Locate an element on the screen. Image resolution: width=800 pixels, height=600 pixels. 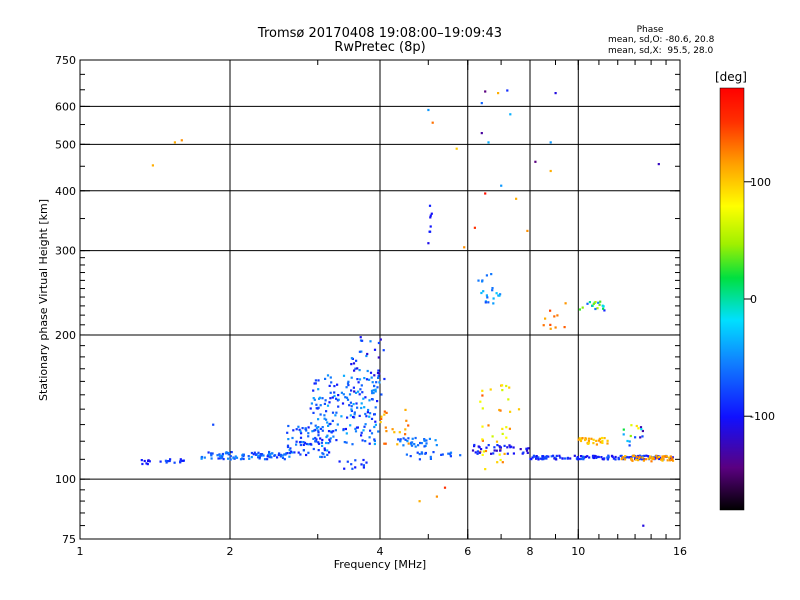
x-tick-label: 10 is located at coordinates (578, 551).